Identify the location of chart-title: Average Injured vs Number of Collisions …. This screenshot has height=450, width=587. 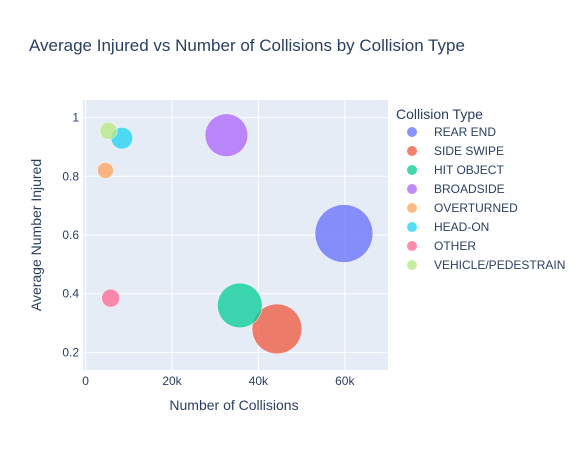
(247, 45).